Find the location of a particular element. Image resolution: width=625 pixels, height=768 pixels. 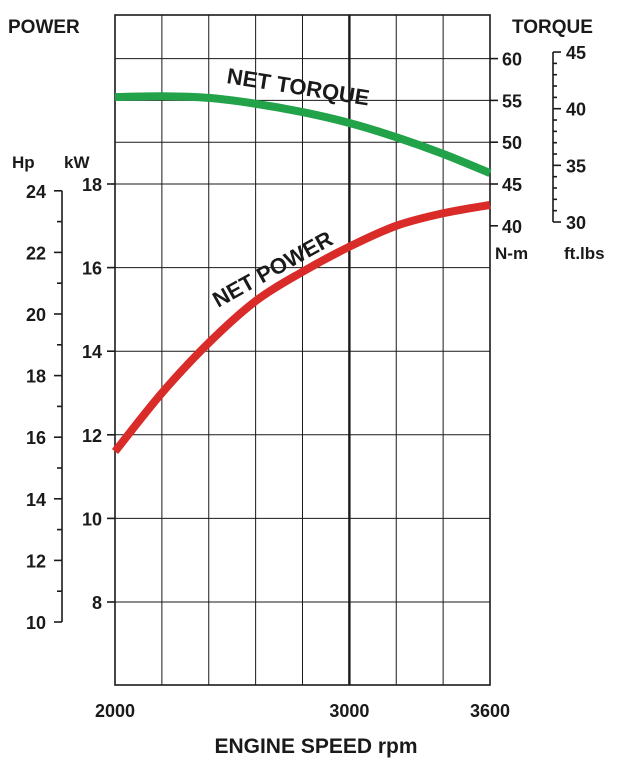

nm-tick-label: 55 is located at coordinates (512, 101).